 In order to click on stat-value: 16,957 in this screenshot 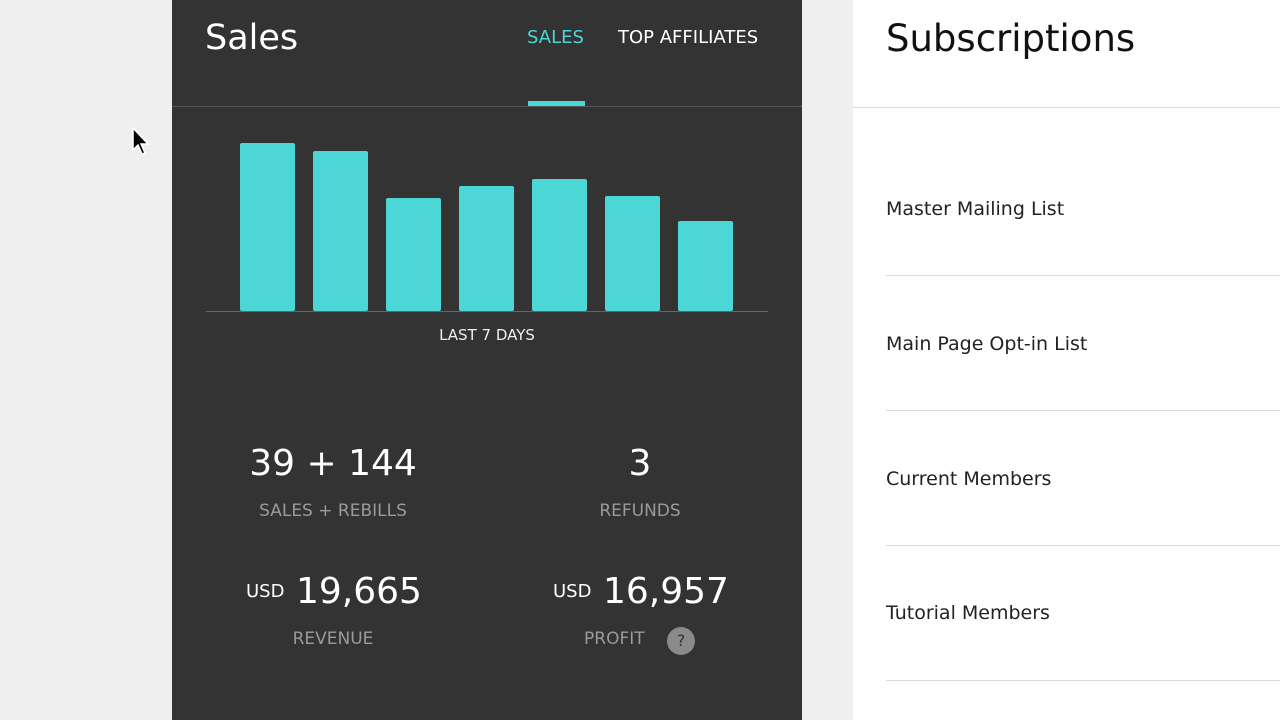, I will do `click(666, 591)`.